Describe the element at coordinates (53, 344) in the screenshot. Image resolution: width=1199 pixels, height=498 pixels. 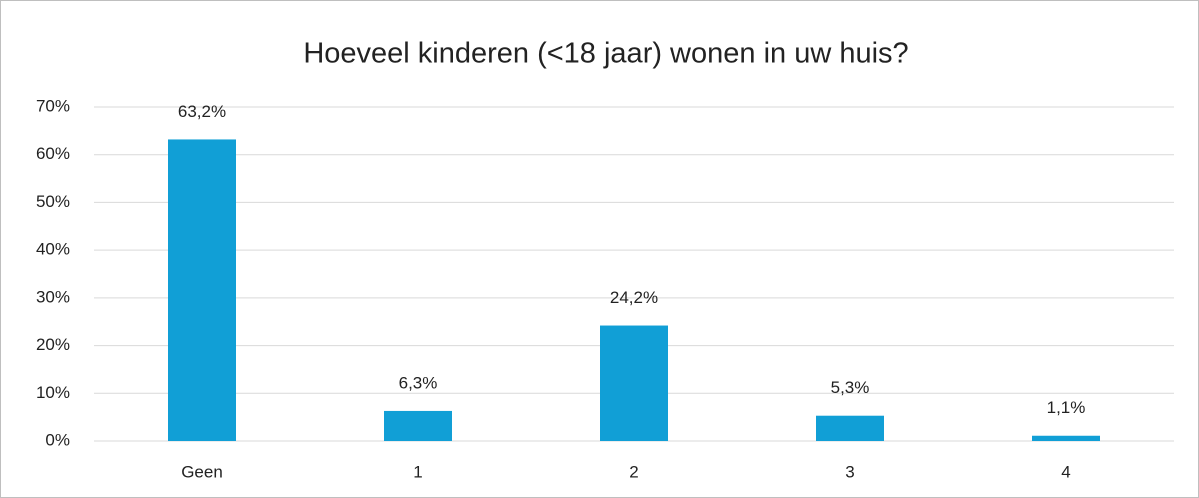
I see `y-tick-label: 20%` at that location.